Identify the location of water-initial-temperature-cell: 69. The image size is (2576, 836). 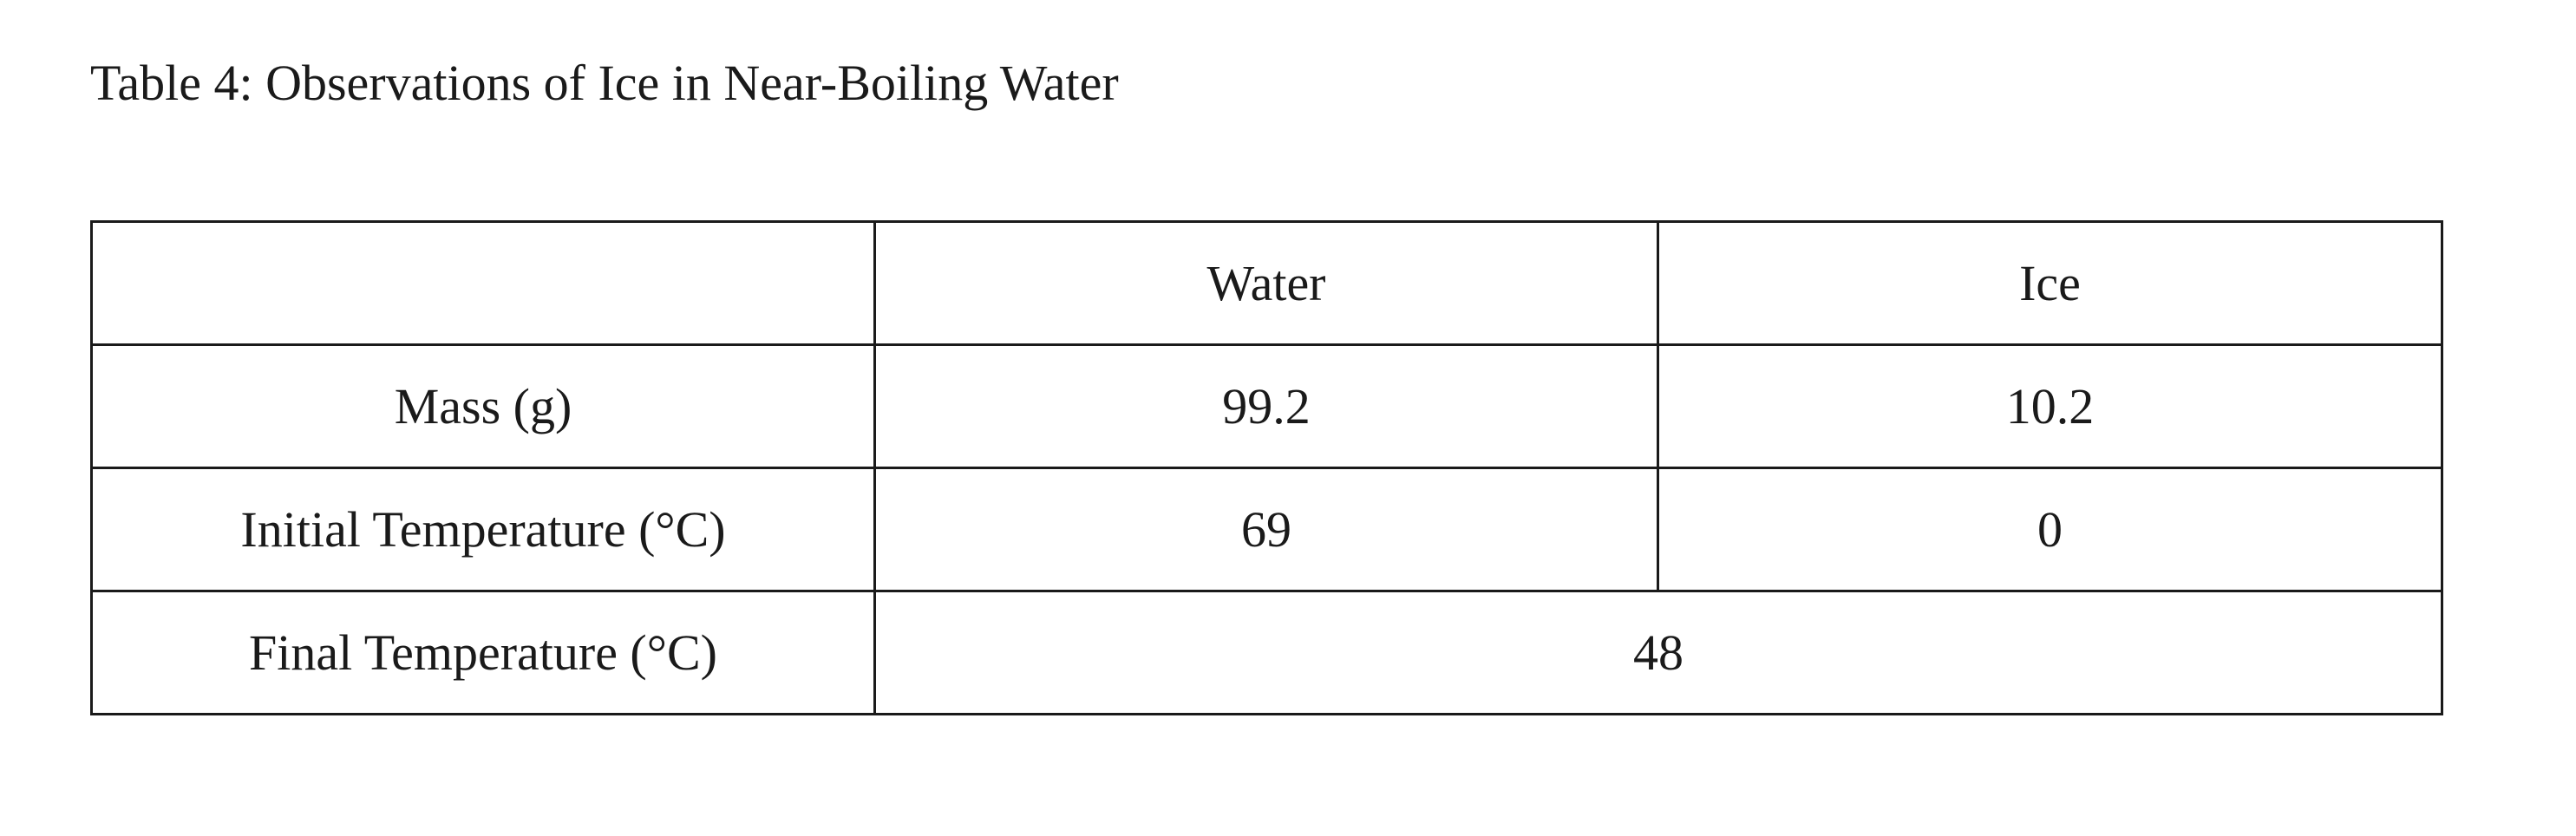
(1266, 529).